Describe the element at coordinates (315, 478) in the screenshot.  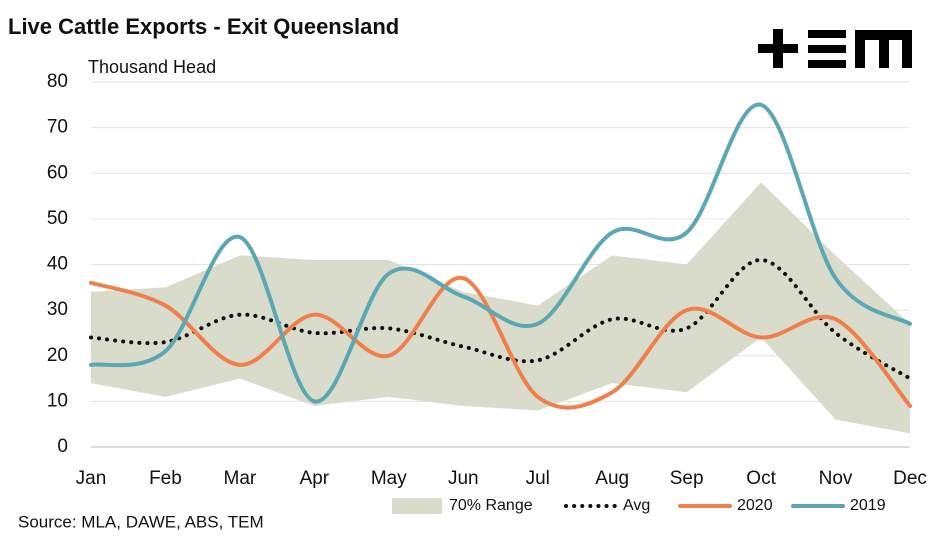
I see `x-tick-label: Apr` at that location.